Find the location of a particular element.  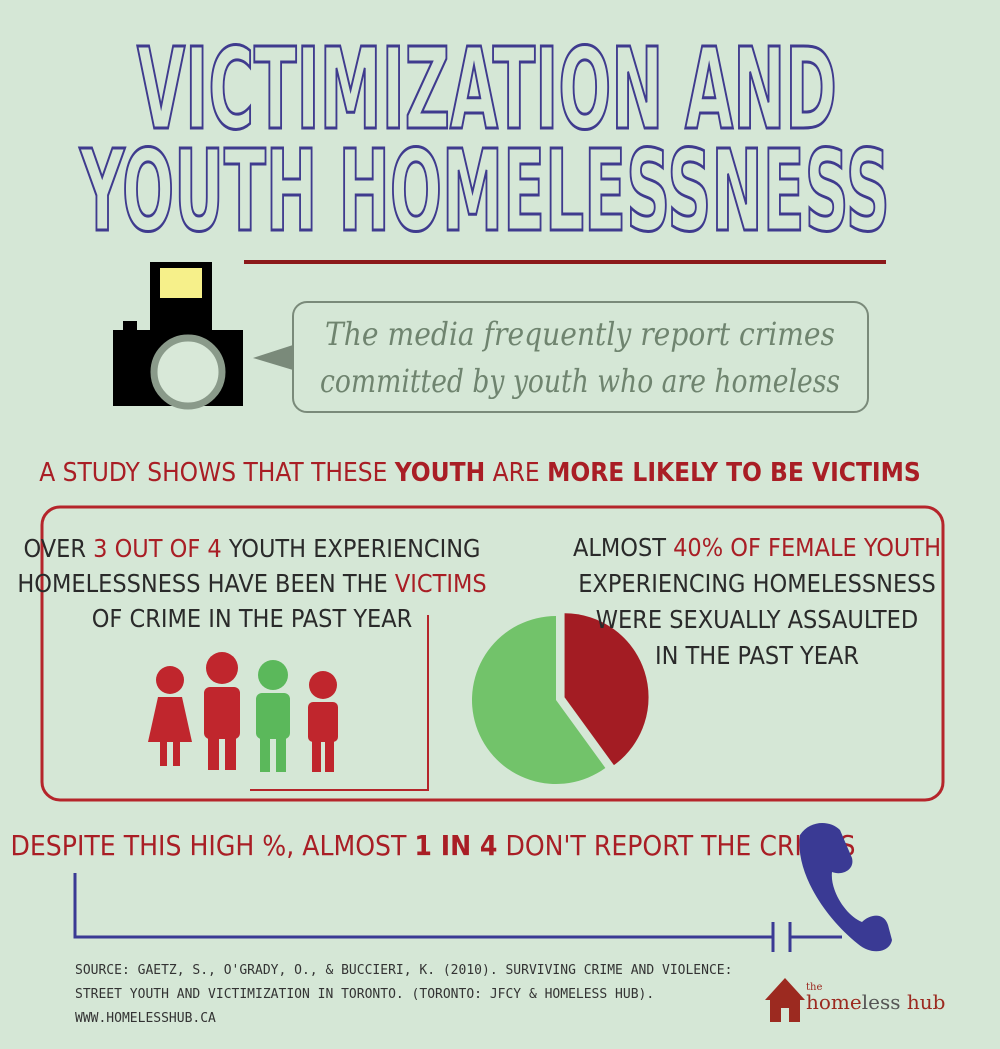

right-line: ALMOST 40% OF FEMALE YOUTH is located at coordinates (757, 547).